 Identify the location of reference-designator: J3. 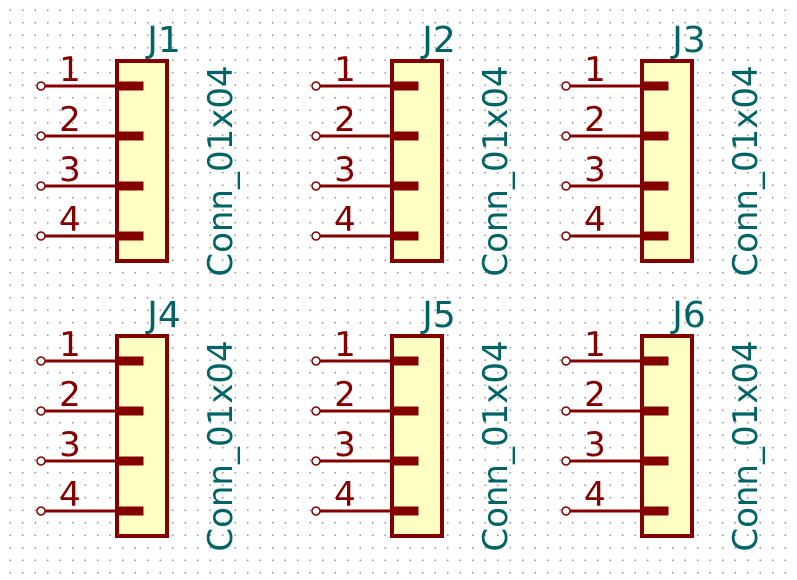
(688, 40).